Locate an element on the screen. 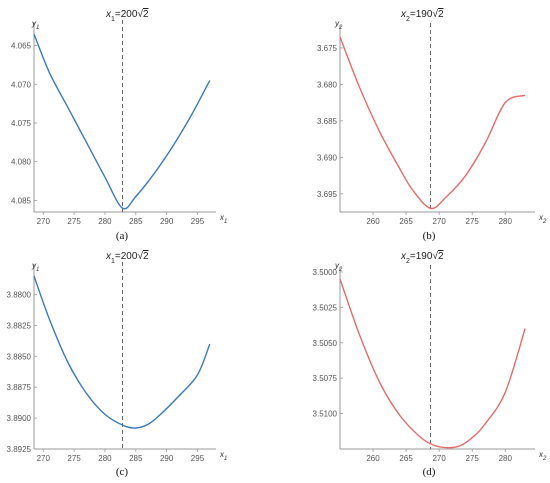  y-tick-label: 4.085 is located at coordinates (21, 200).